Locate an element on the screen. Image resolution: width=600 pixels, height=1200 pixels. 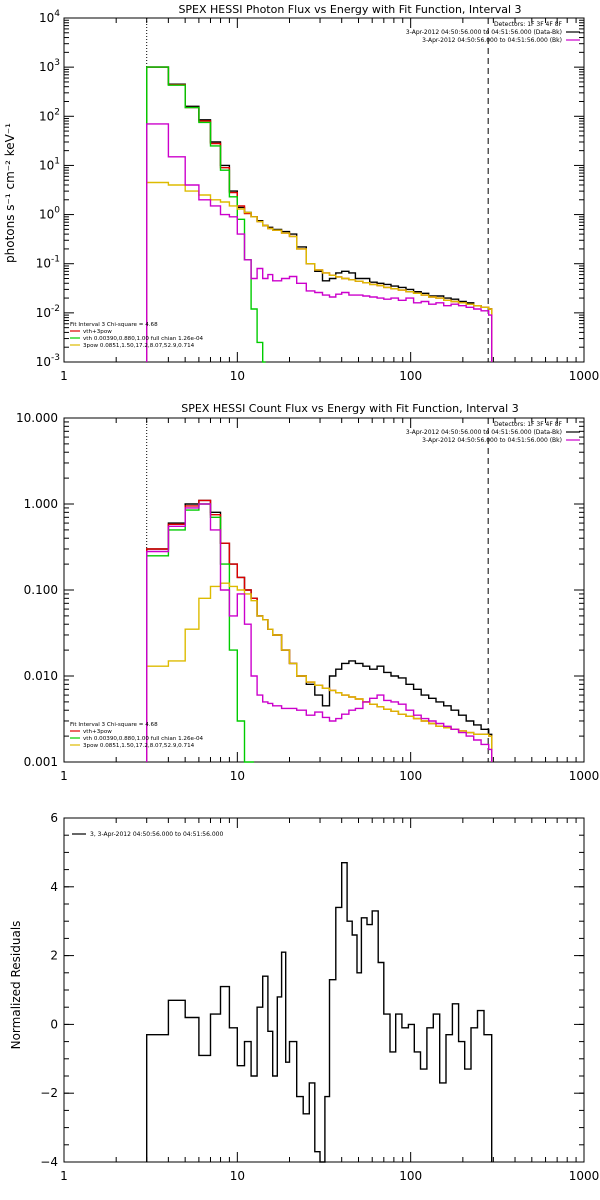
y-tick-label: 10⁻² is located at coordinates (48, 312).